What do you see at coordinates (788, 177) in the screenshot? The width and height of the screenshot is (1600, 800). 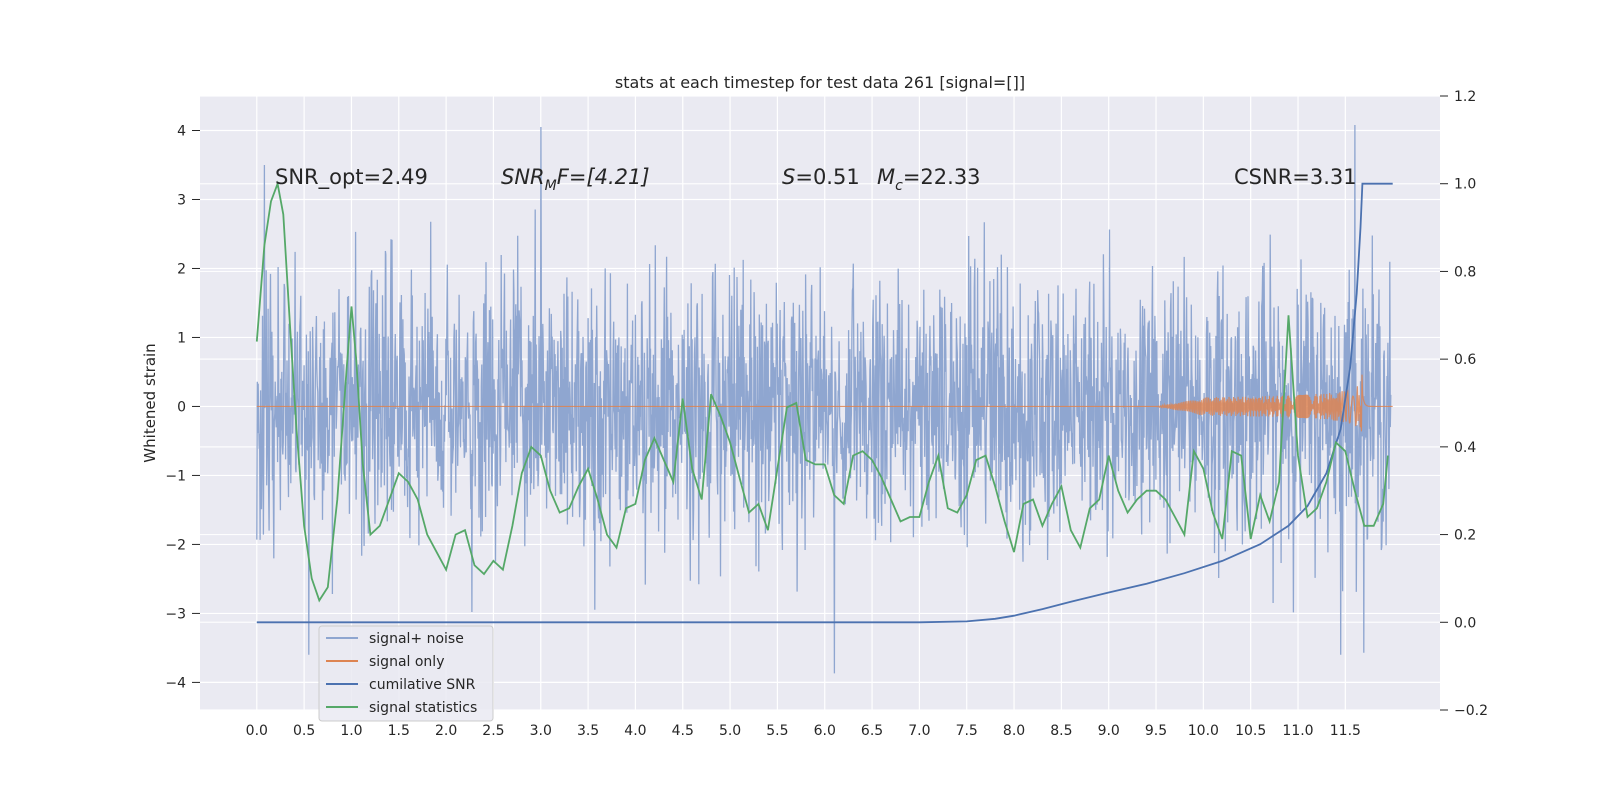 I see `s-label: S` at bounding box center [788, 177].